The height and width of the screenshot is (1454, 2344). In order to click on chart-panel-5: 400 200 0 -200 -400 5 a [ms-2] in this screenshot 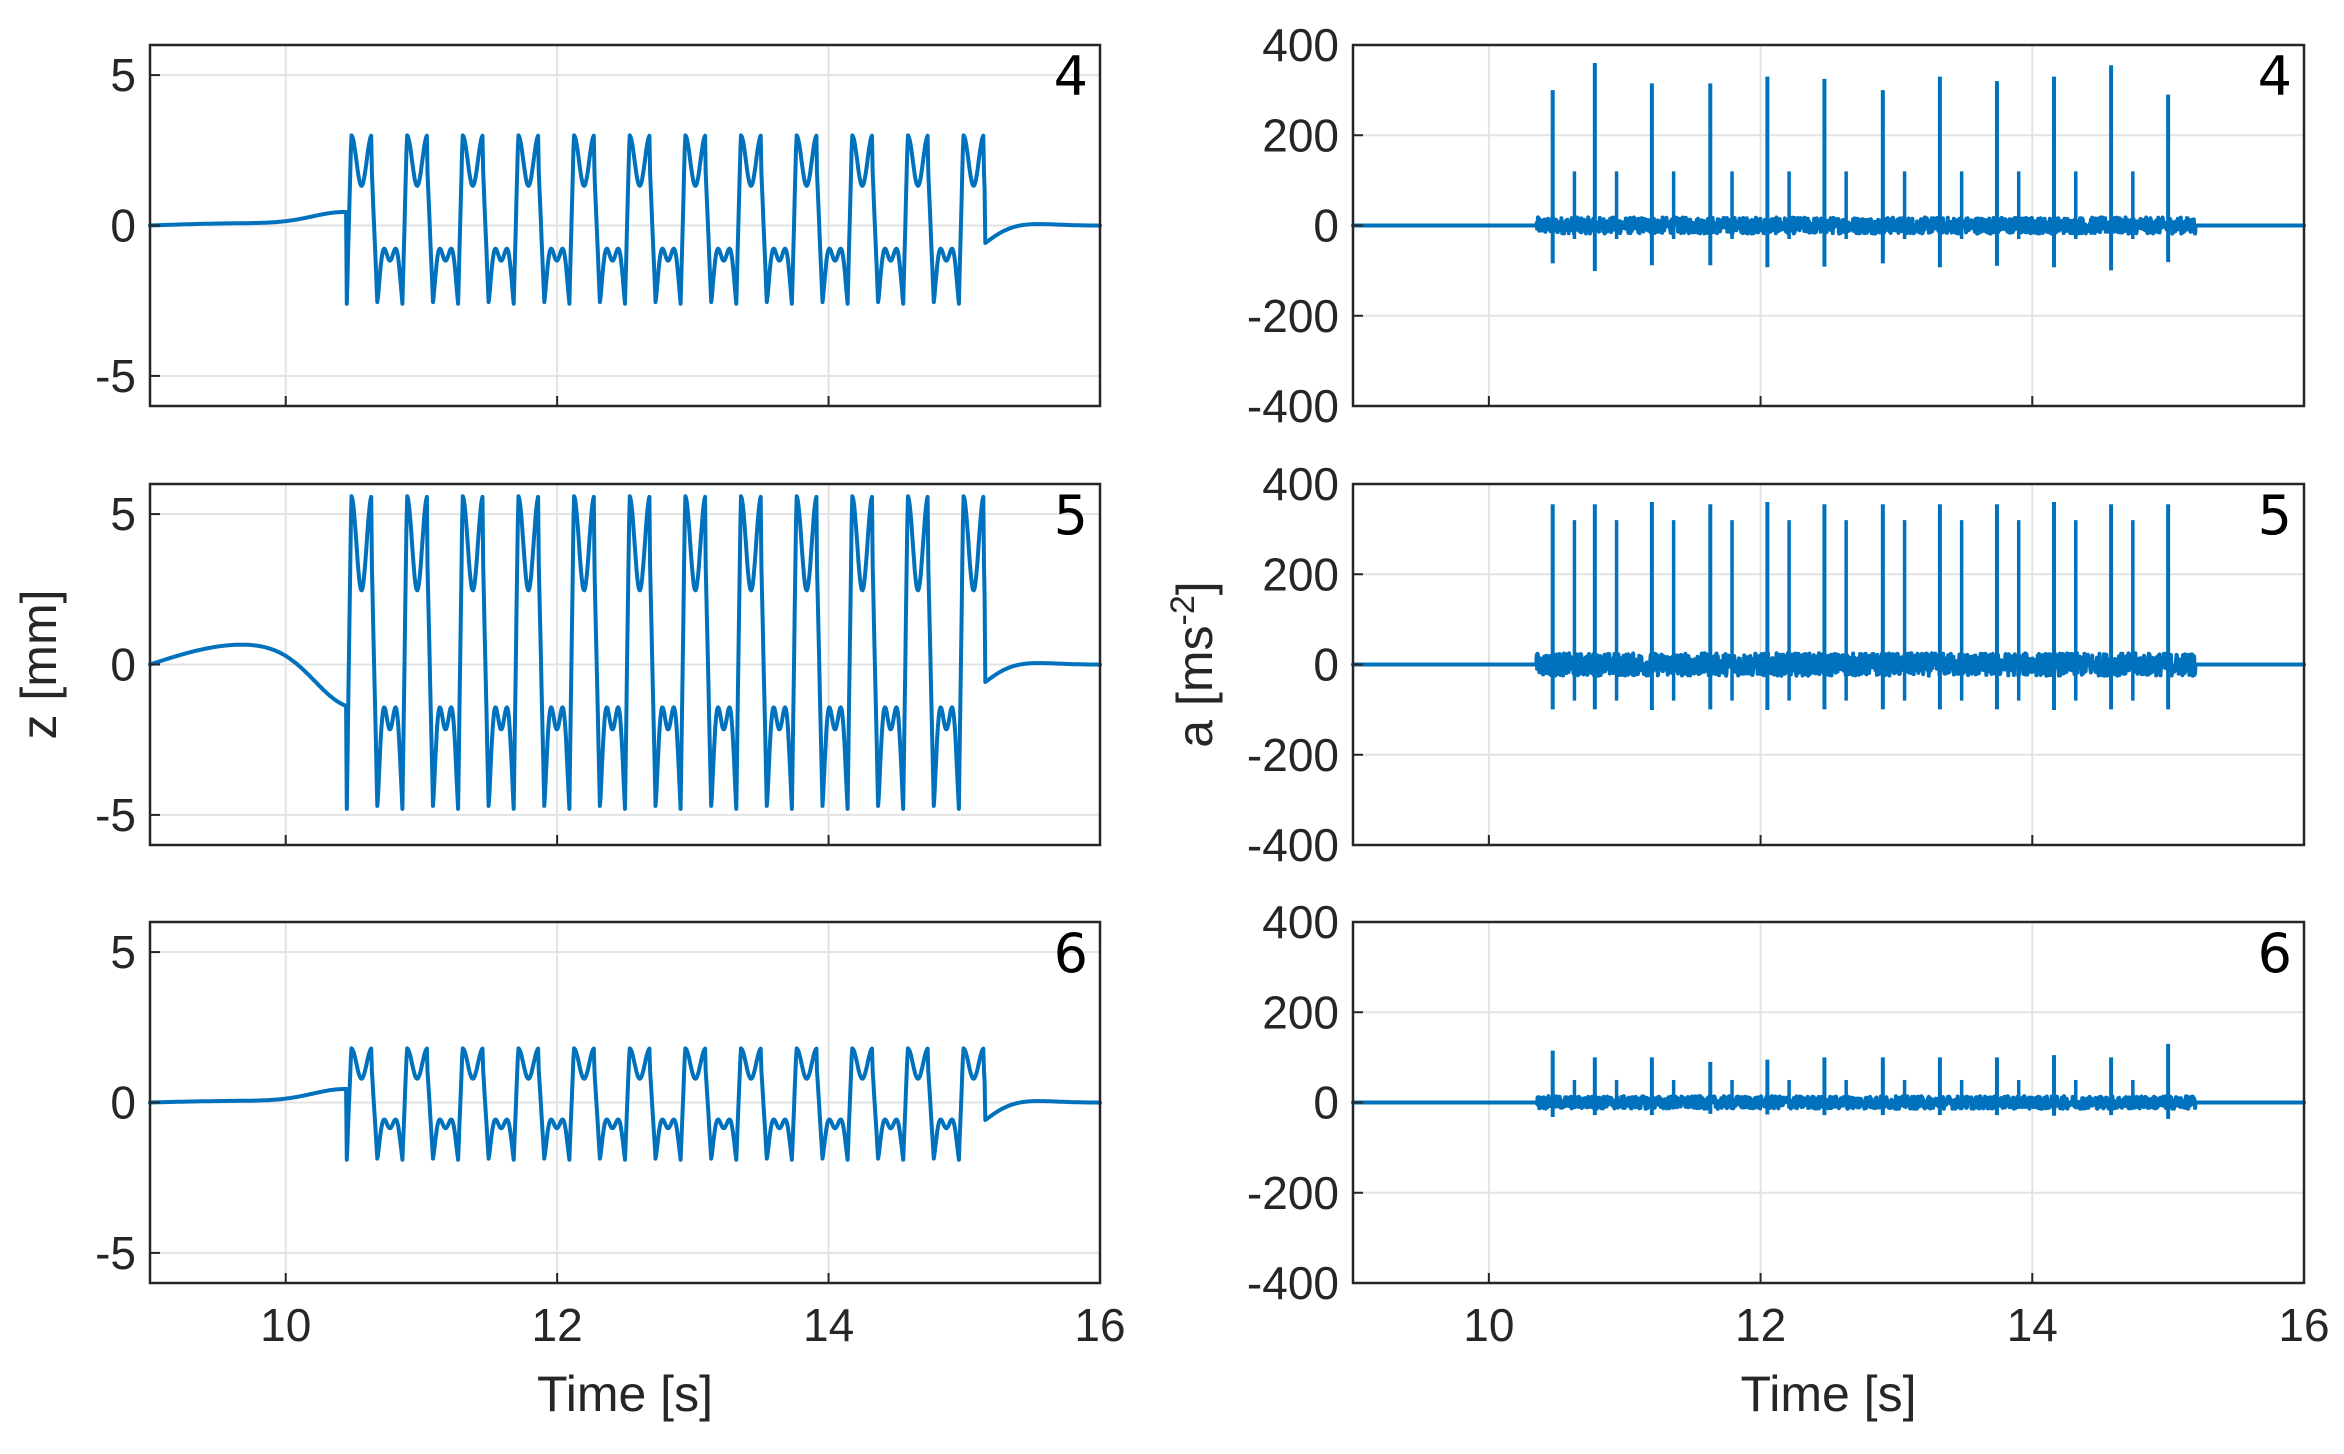, I will do `click(1735, 664)`.